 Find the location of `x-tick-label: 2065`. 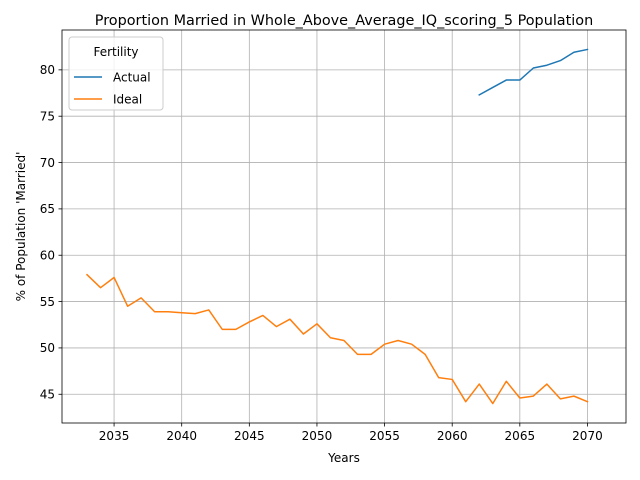

x-tick-label: 2065 is located at coordinates (520, 436).